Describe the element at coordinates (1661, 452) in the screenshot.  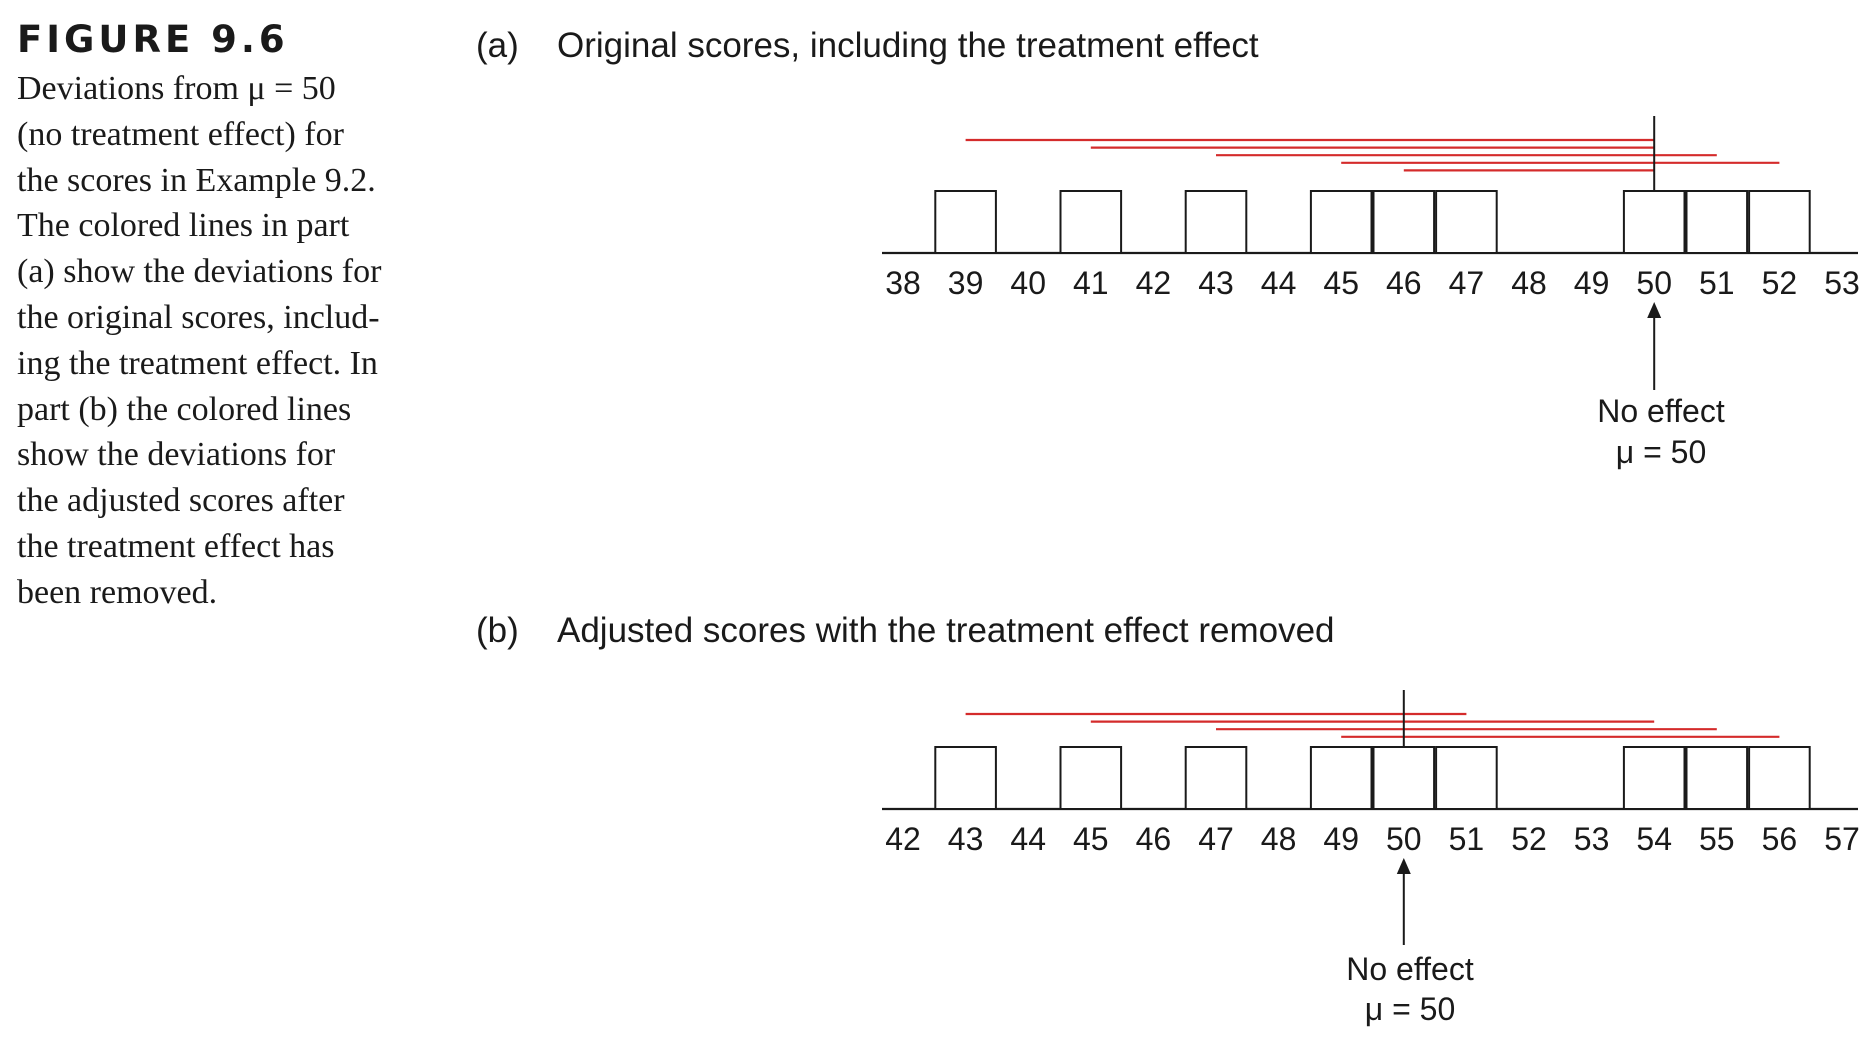
I see `panel-a-note-line2: μ = 50` at that location.